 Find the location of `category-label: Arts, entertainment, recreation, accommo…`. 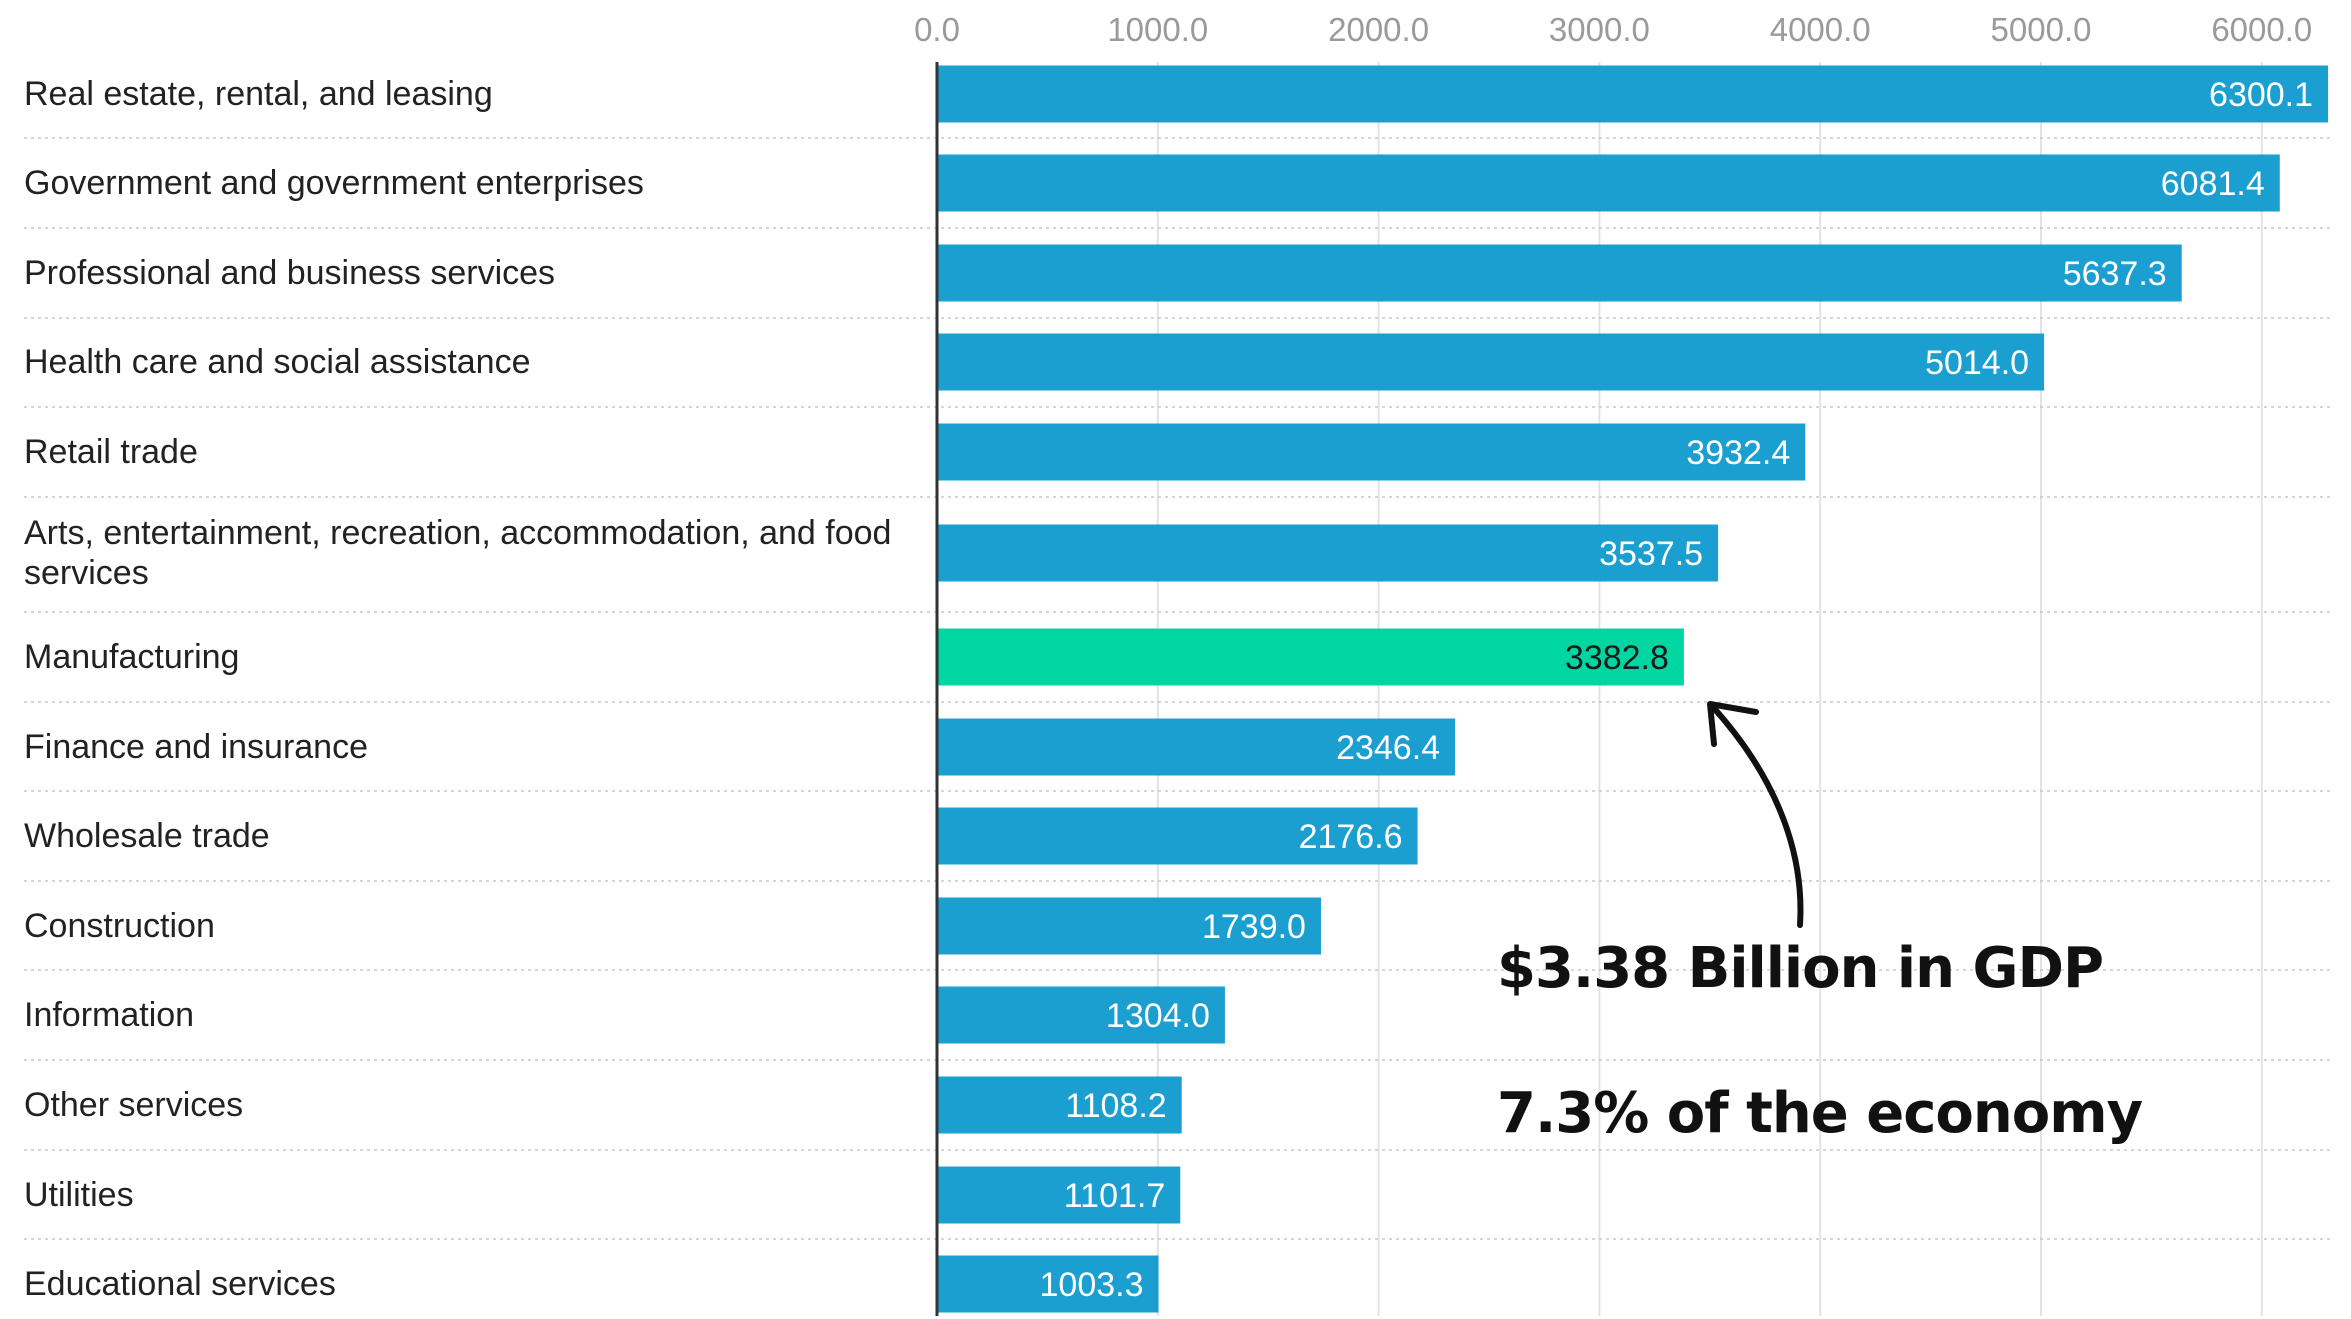

category-label: Arts, entertainment, recreation, accommo… is located at coordinates (458, 553).